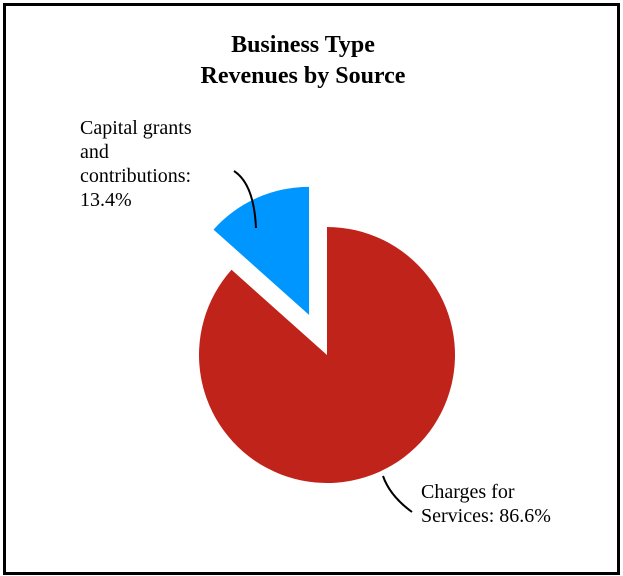 This screenshot has height=576, width=623. What do you see at coordinates (106, 200) in the screenshot?
I see `slice-label-line: 13.4%` at bounding box center [106, 200].